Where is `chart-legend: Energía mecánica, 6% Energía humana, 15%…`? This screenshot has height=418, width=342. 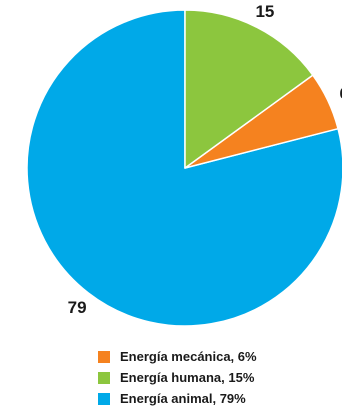 chart-legend: Energía mecánica, 6% Energía humana, 15%… is located at coordinates (177, 377).